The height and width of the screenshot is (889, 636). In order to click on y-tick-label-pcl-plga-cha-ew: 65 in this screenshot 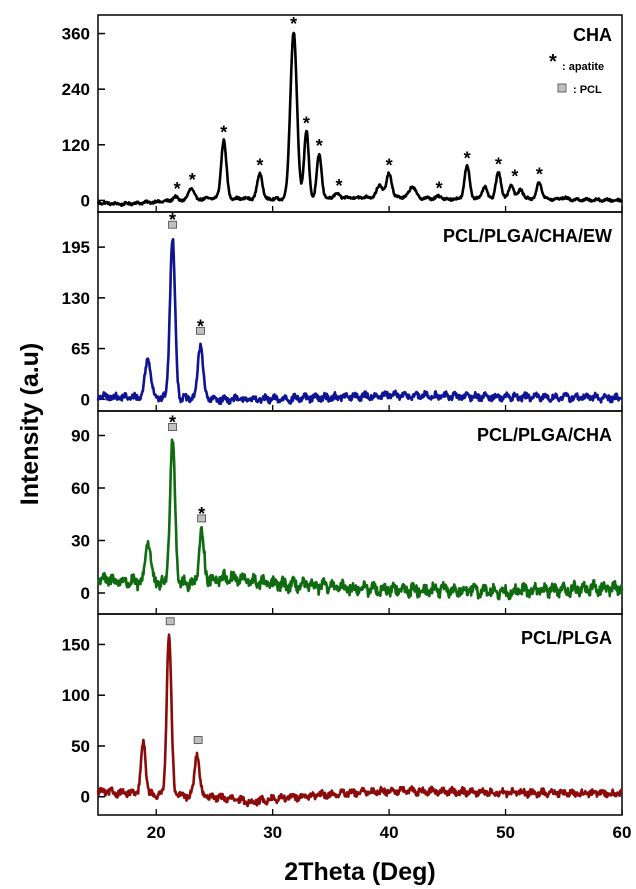, I will do `click(80, 349)`.